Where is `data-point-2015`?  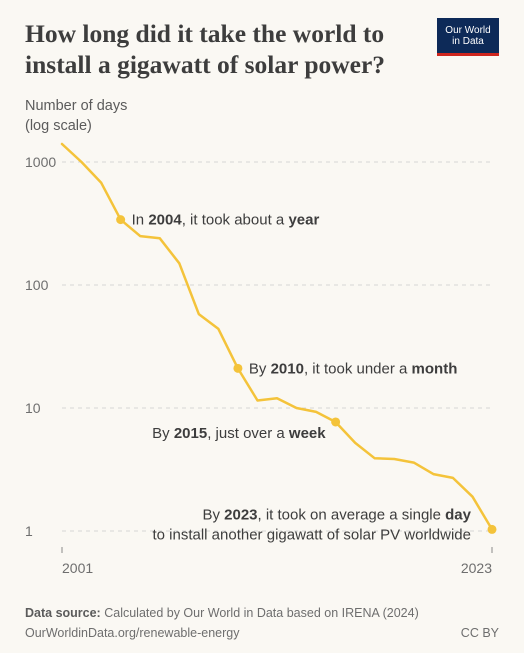 data-point-2015 is located at coordinates (336, 422).